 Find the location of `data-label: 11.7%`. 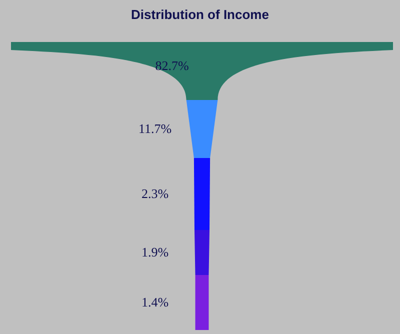

data-label: 11.7% is located at coordinates (155, 128).